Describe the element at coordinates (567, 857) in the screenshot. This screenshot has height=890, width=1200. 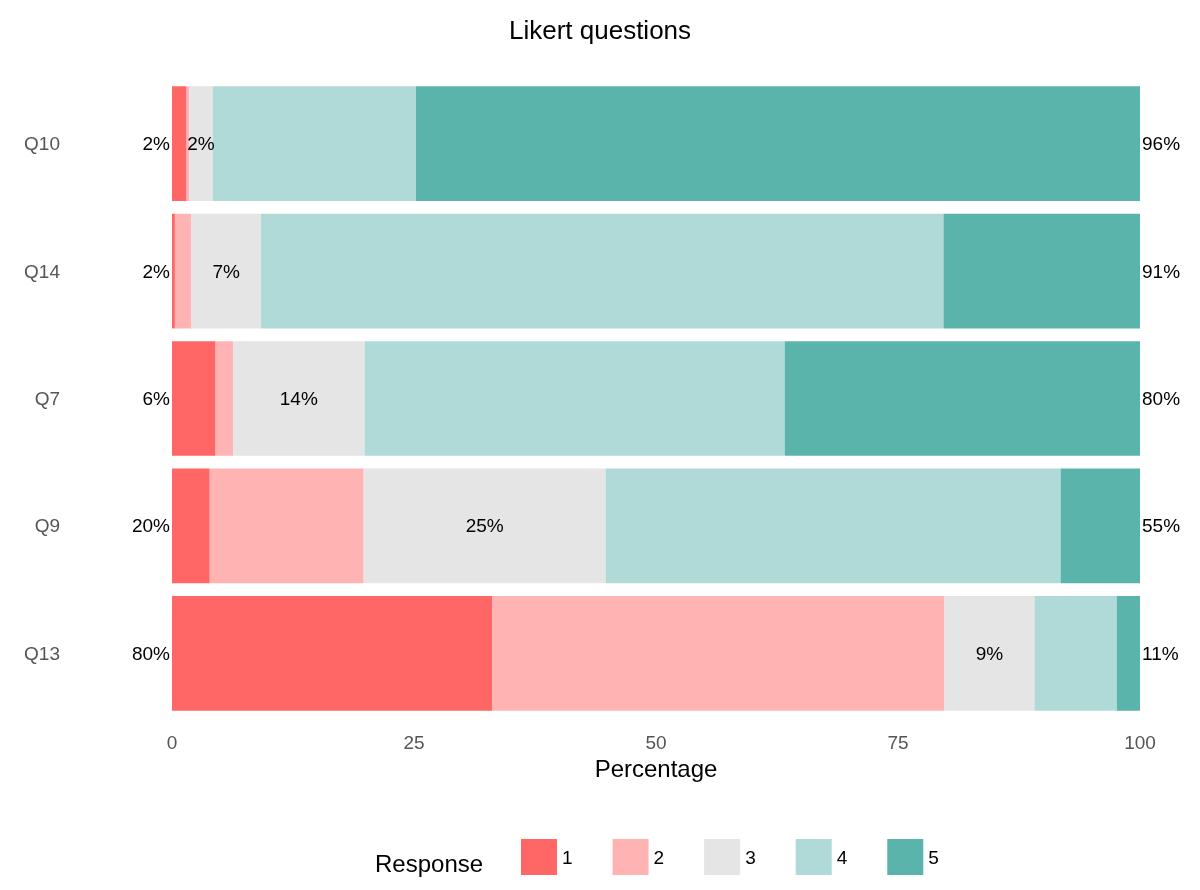
I see `legend-label: 1` at that location.